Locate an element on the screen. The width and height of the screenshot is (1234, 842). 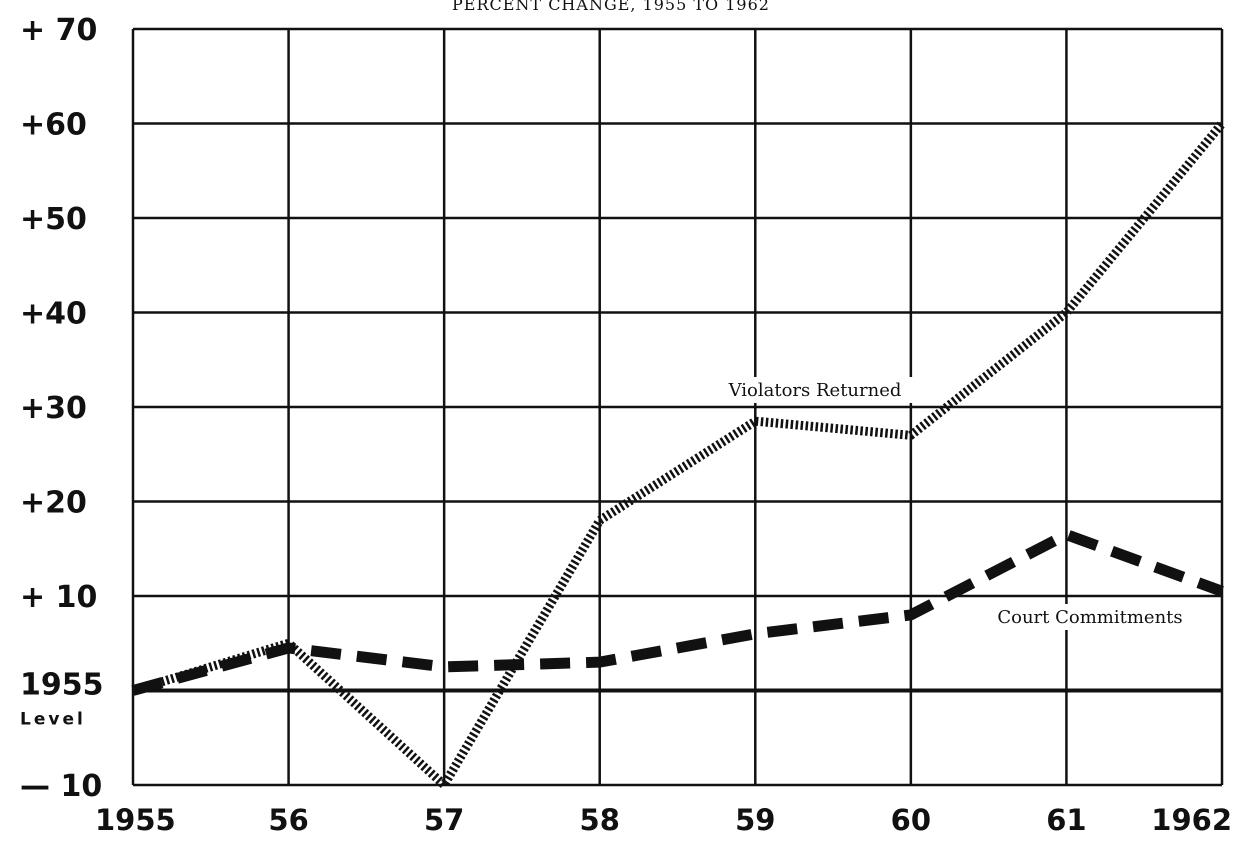
x-tick-label: 1962 is located at coordinates (1191, 820).